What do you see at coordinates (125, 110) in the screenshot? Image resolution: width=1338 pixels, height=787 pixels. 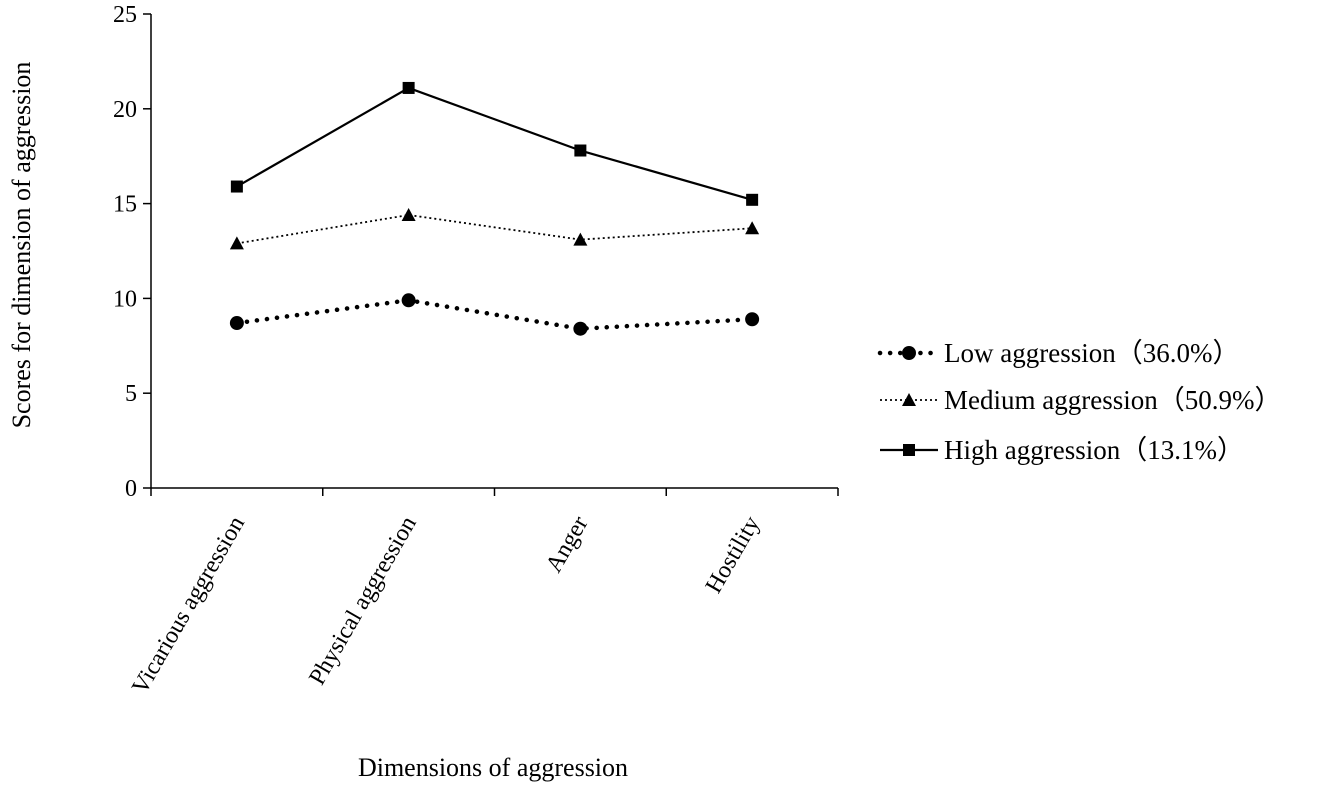 I see `y-tick-label: 20` at bounding box center [125, 110].